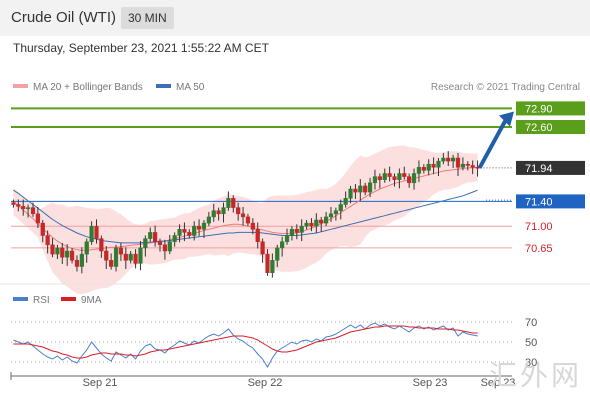  What do you see at coordinates (492, 143) in the screenshot?
I see `arrow-shaft` at bounding box center [492, 143].